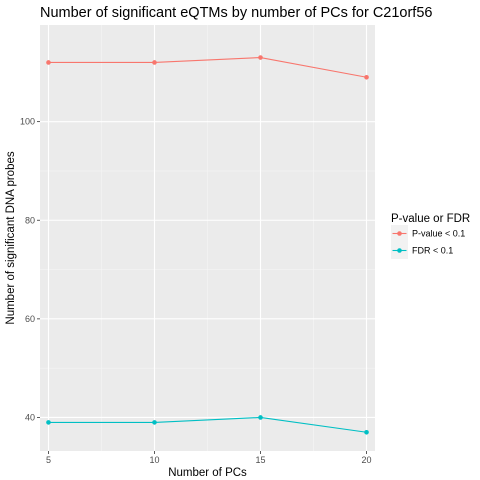 This screenshot has height=480, width=480. Describe the element at coordinates (30, 220) in the screenshot. I see `y-tick-label: 80` at that location.